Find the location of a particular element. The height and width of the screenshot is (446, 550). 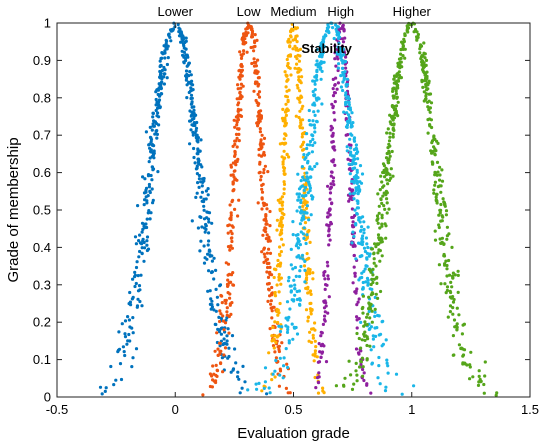

y-tick-label: 0.7 is located at coordinates (42, 135).